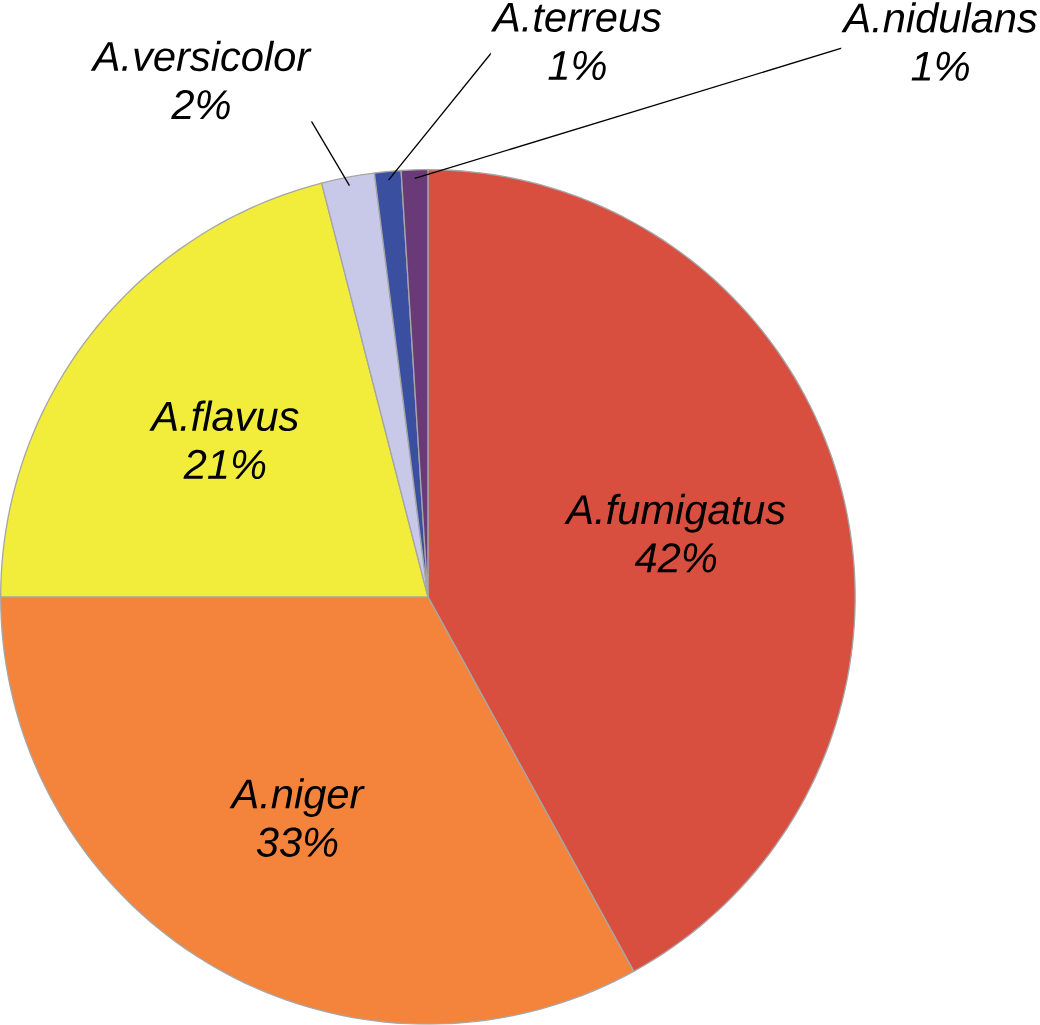 The image size is (1040, 1025). What do you see at coordinates (939, 17) in the screenshot?
I see `slice-label: A.nidulans` at bounding box center [939, 17].